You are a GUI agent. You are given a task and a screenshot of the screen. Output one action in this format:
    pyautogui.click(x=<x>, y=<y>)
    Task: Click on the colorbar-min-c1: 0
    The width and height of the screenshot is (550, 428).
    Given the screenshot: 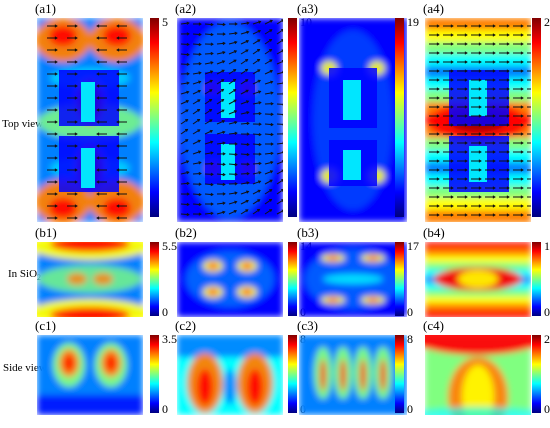 What is the action you would take?
    pyautogui.click(x=165, y=409)
    